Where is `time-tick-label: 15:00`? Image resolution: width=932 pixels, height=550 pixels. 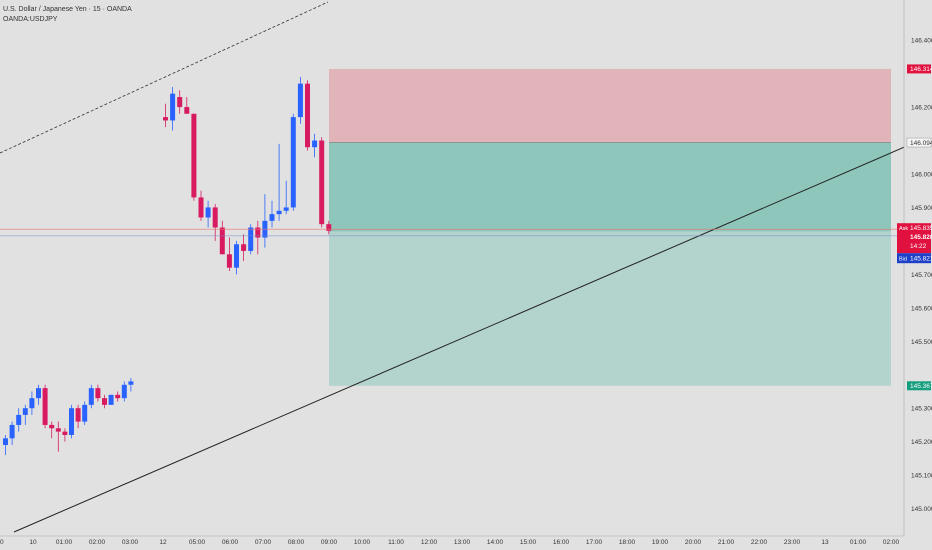
time-tick-label: 15:00 is located at coordinates (528, 542).